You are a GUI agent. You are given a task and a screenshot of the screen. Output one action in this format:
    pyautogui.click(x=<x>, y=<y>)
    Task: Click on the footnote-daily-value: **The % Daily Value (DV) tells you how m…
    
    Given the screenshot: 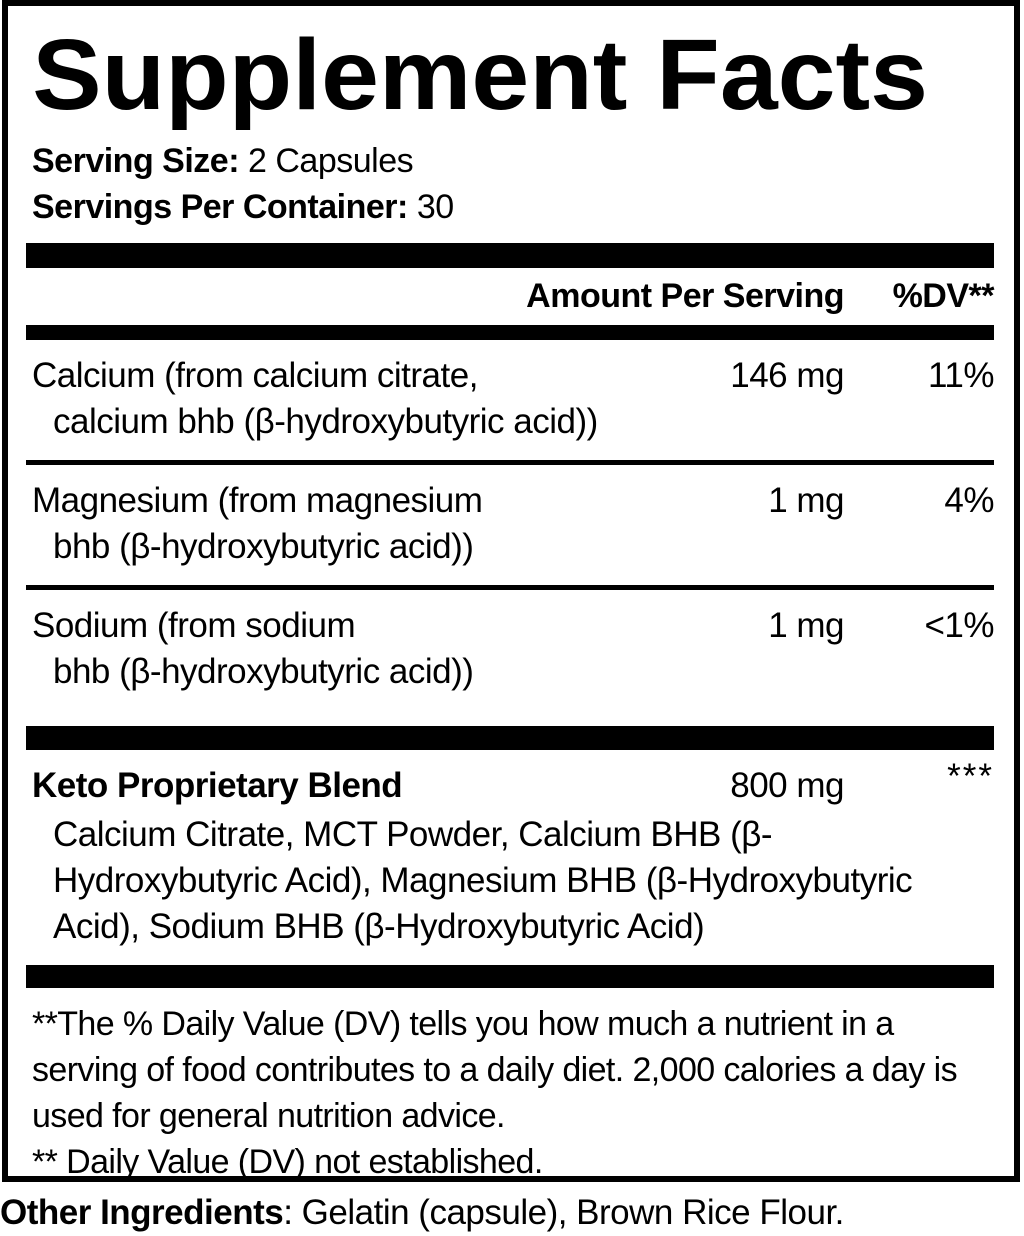 What is the action you would take?
    pyautogui.click(x=495, y=1070)
    